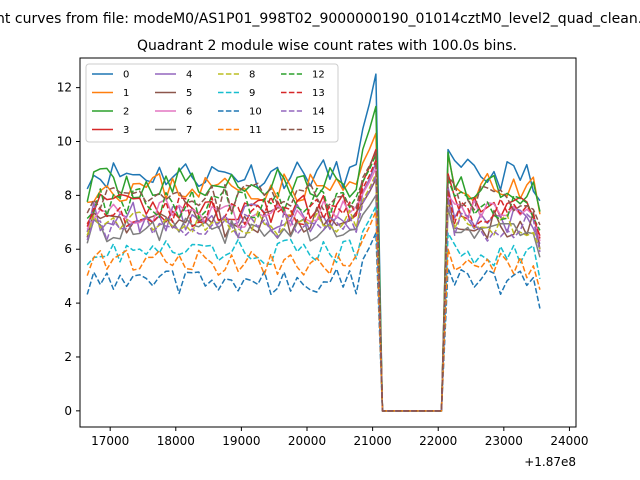  Describe the element at coordinates (68, 195) in the screenshot. I see `y-tick-label: 8` at that location.